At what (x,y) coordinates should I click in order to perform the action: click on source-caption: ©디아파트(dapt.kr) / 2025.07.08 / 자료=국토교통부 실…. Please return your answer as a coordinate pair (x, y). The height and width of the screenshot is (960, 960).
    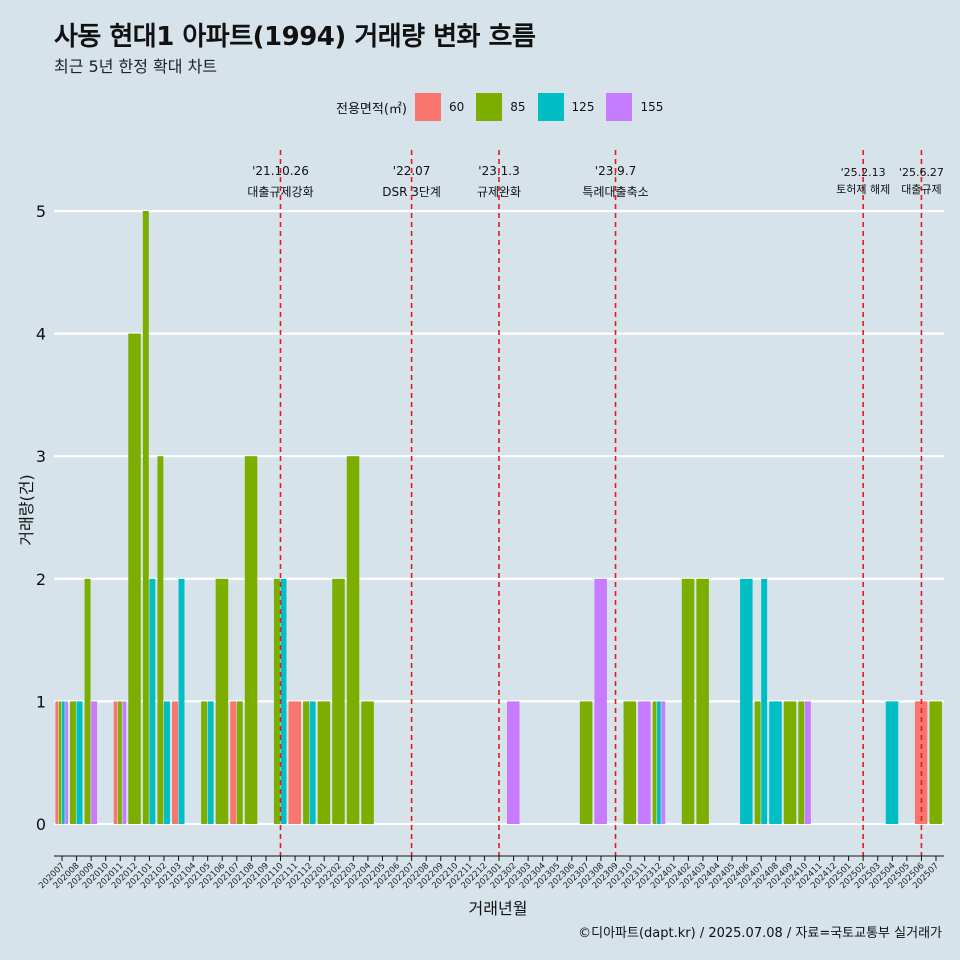
    Looking at the image, I should click on (760, 933).